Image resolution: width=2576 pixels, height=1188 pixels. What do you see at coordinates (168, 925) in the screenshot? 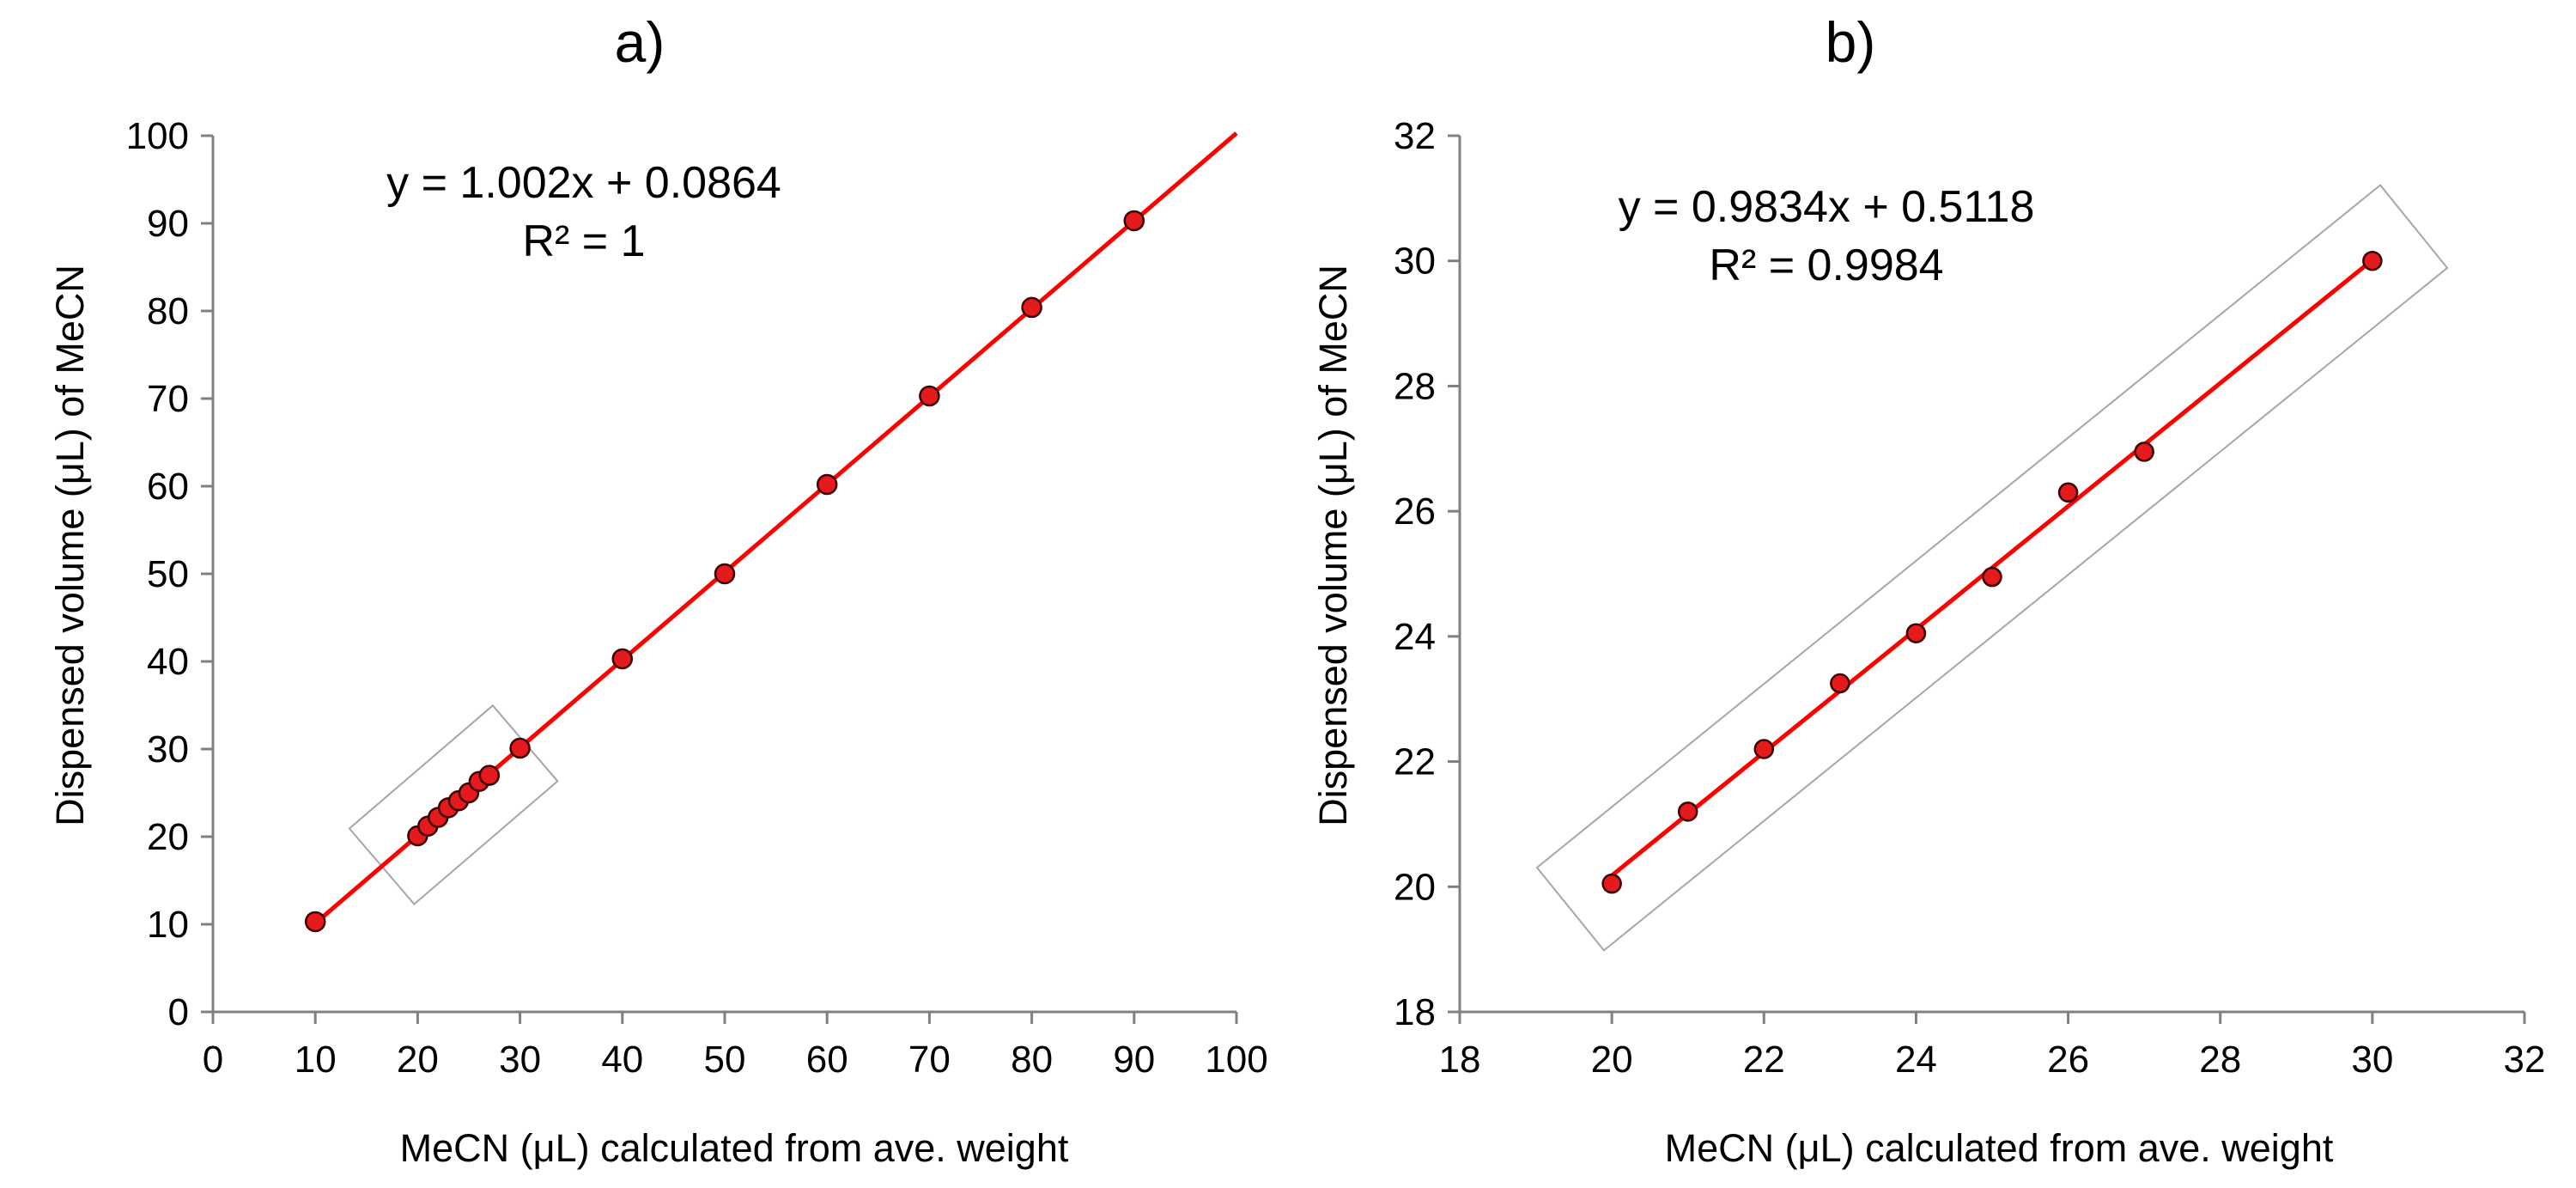
I see `panel-a-y-tick-label: 10` at bounding box center [168, 925].